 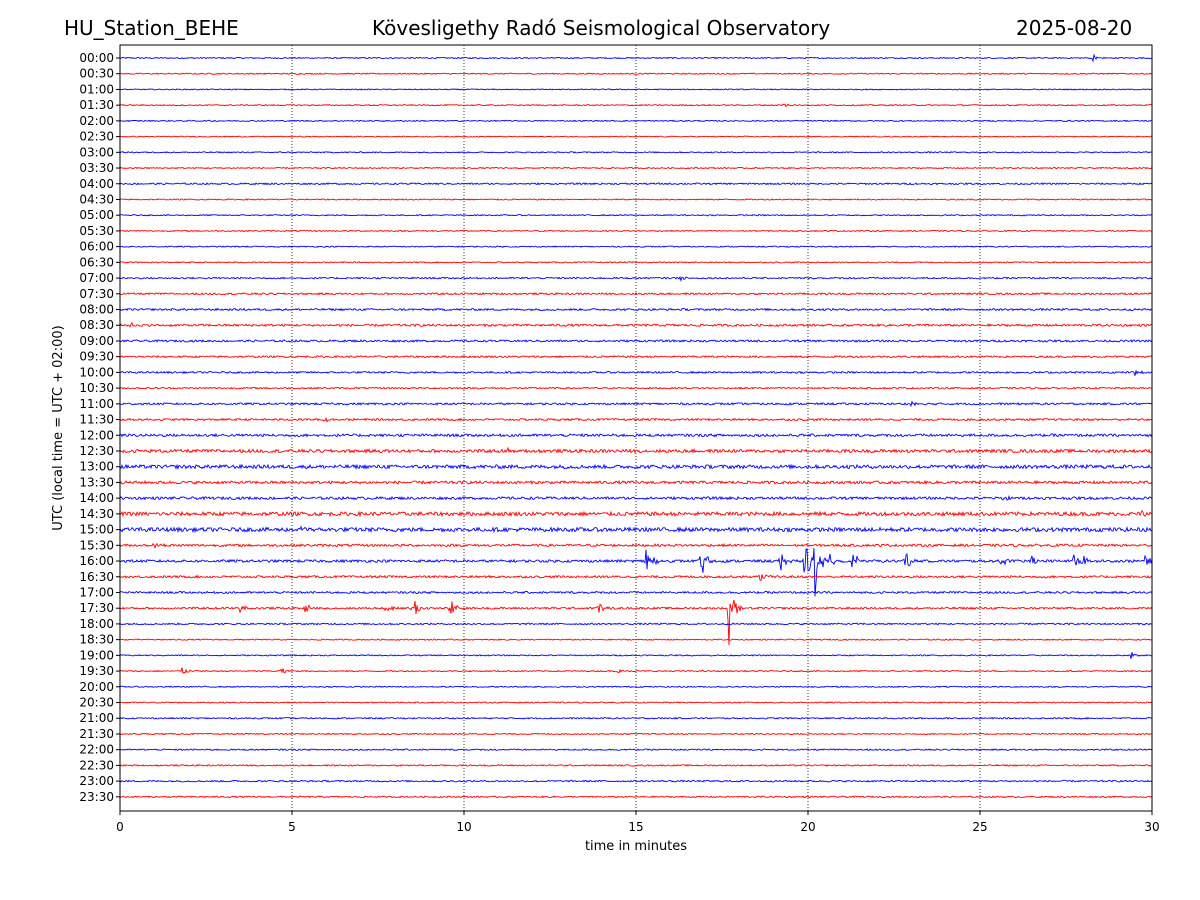 I want to click on ytick-label: 05:00, so click(x=96, y=215).